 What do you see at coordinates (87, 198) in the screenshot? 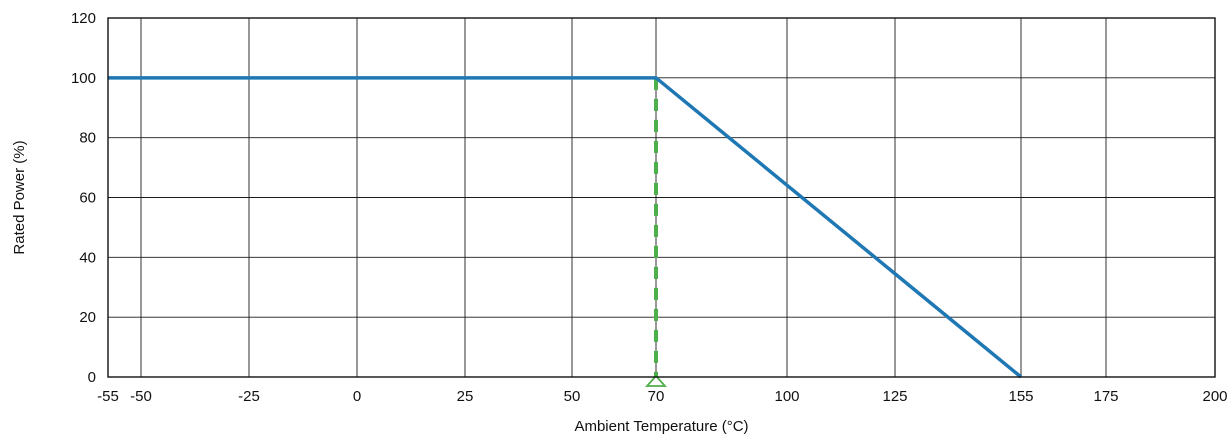
I see `y-tick-label: 60` at bounding box center [87, 198].